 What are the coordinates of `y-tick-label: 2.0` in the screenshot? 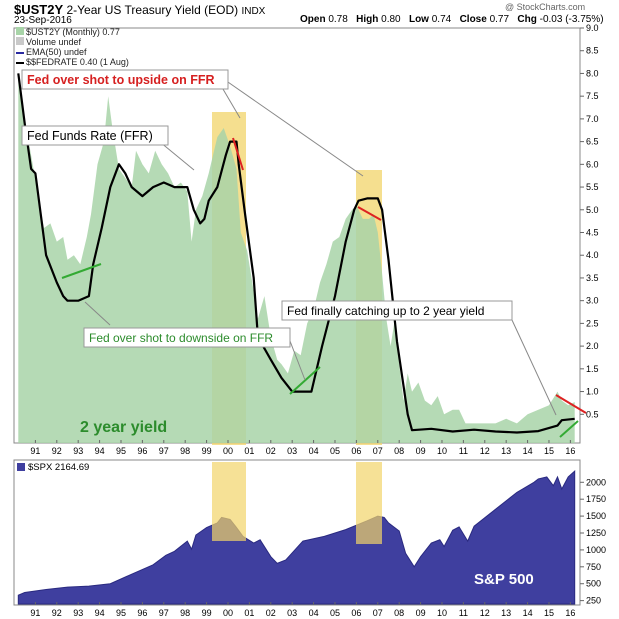 It's located at (592, 346).